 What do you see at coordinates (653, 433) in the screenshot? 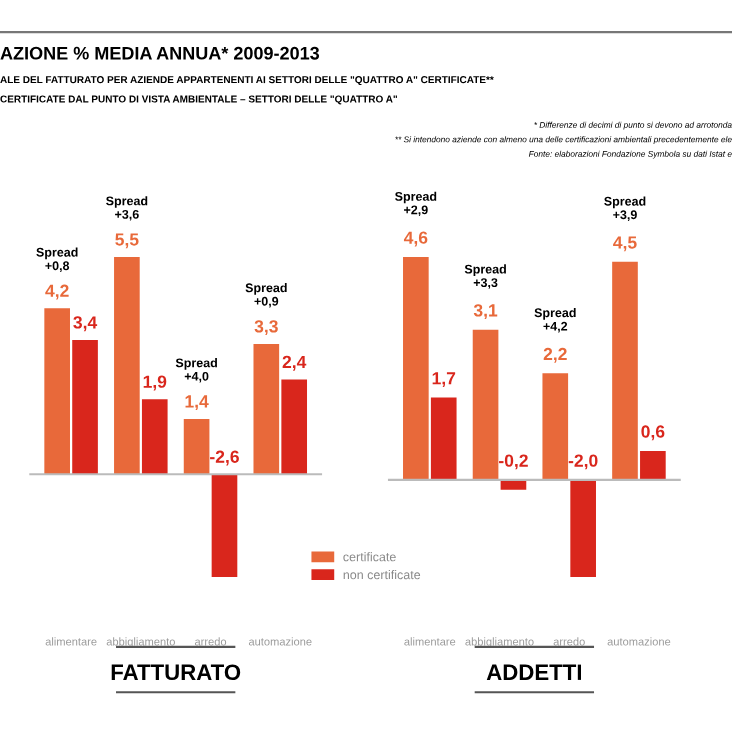
I see `data-label: 0,6` at bounding box center [653, 433].